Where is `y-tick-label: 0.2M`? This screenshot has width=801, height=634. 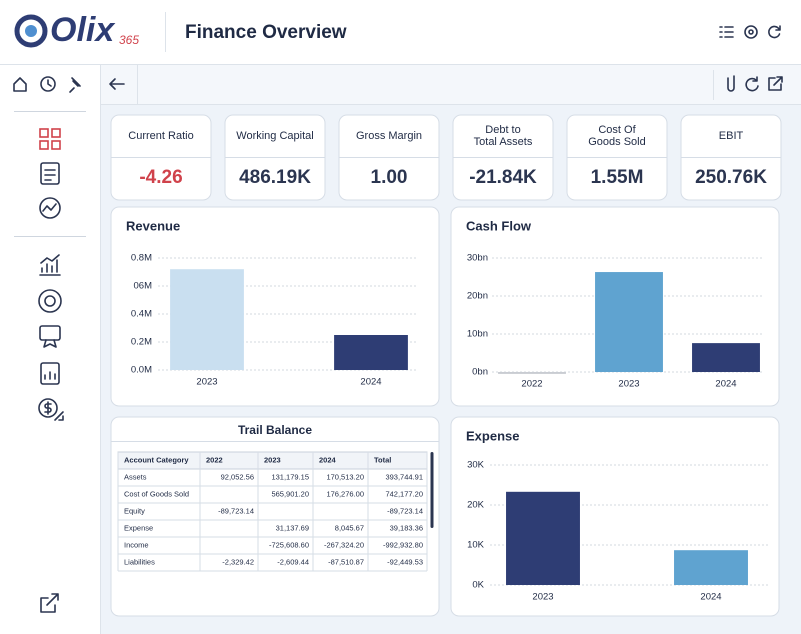
y-tick-label: 0.2M is located at coordinates (141, 342).